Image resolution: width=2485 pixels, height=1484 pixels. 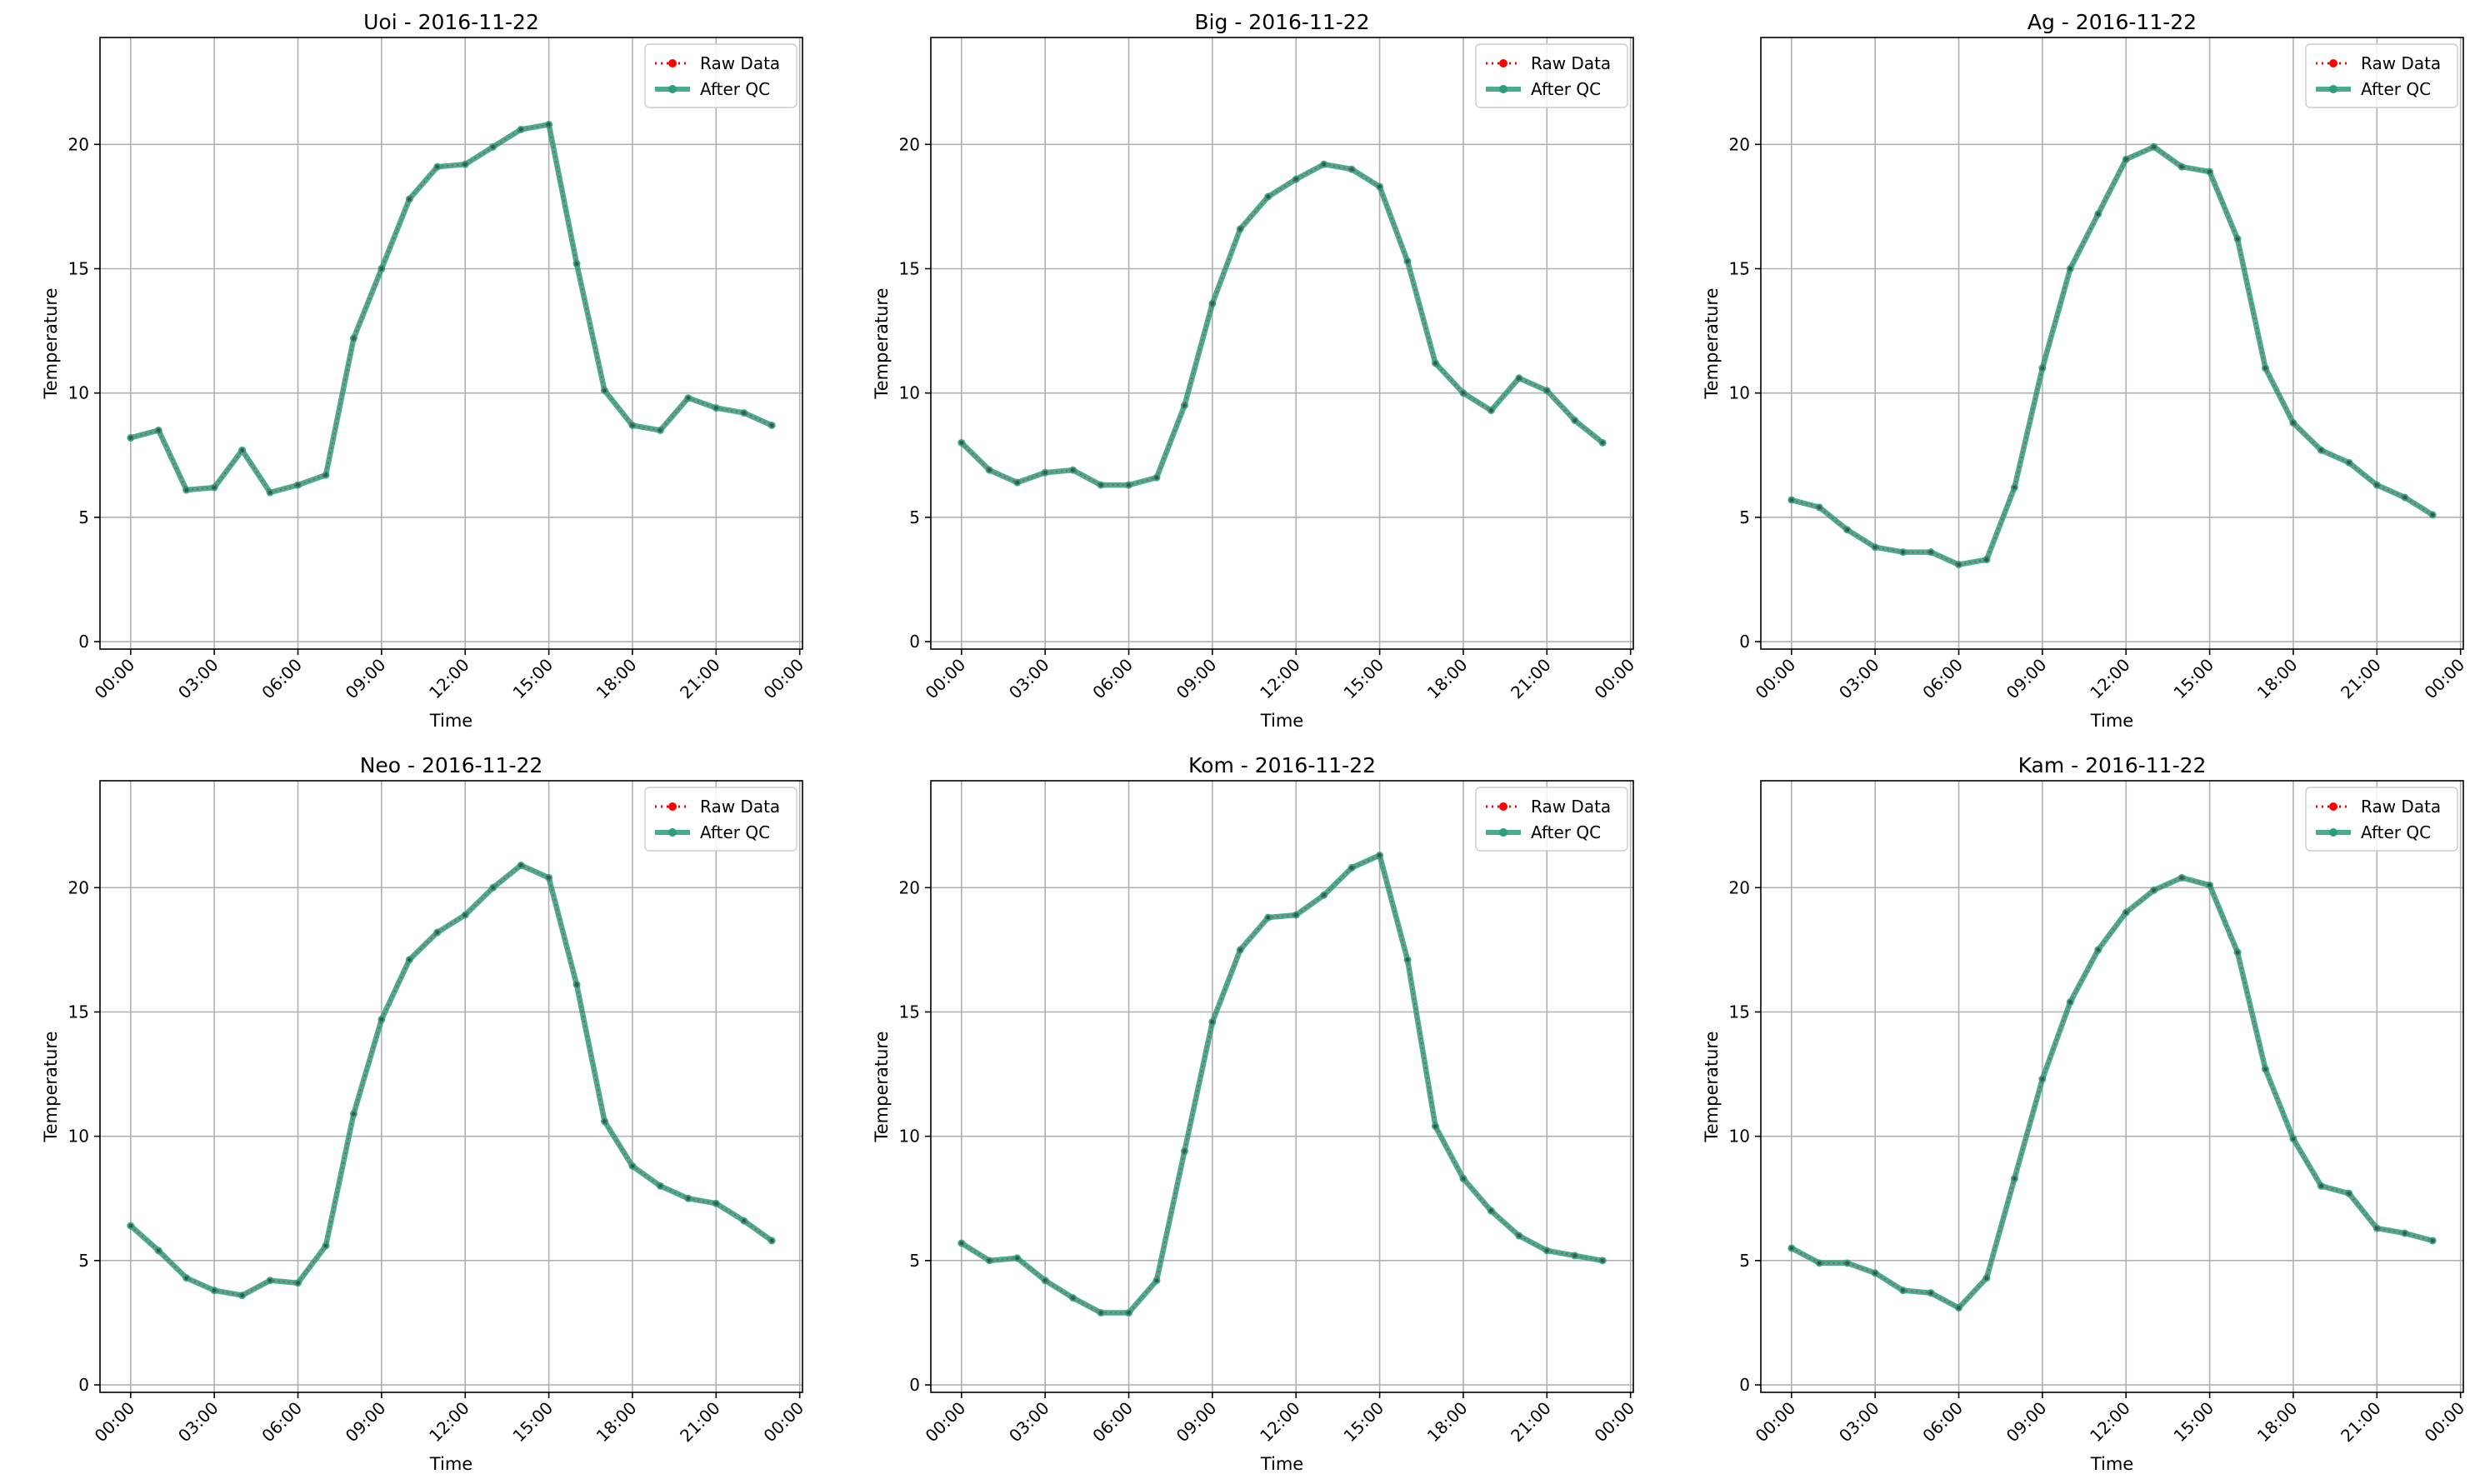 I want to click on legend-label-raw-data: Raw Data, so click(x=1571, y=63).